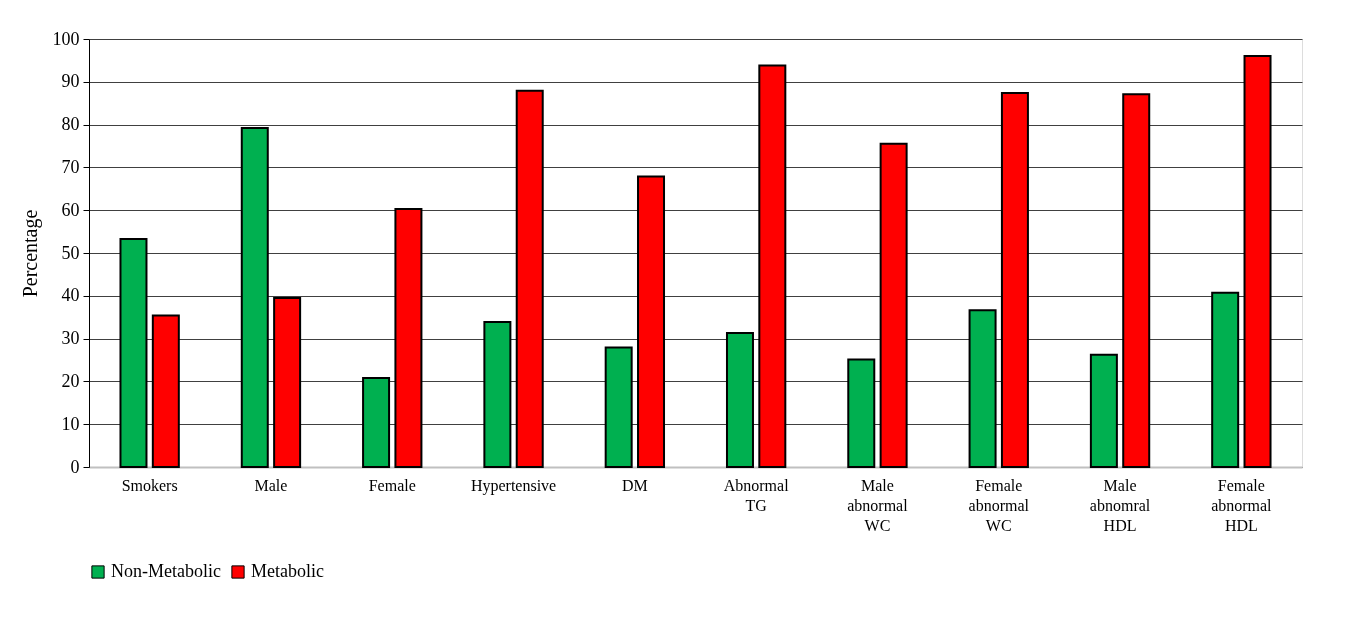 This screenshot has height=621, width=1354. Describe the element at coordinates (30, 253) in the screenshot. I see `y-axis-title: Percentage` at that location.